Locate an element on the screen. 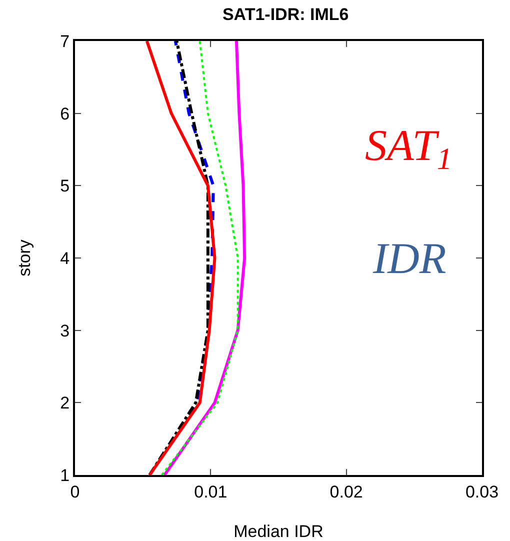  y-tick-label: 7 is located at coordinates (65, 41).